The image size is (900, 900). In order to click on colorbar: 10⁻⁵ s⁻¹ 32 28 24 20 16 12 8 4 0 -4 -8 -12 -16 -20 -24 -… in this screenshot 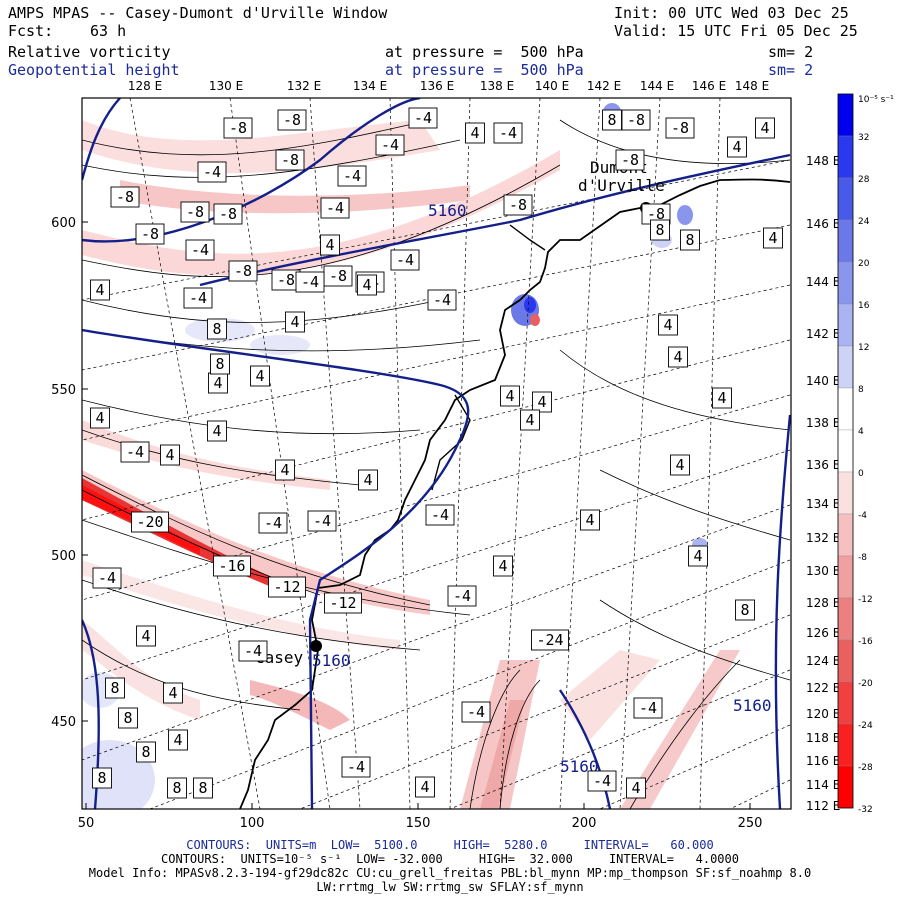, I will do `click(865, 454)`.